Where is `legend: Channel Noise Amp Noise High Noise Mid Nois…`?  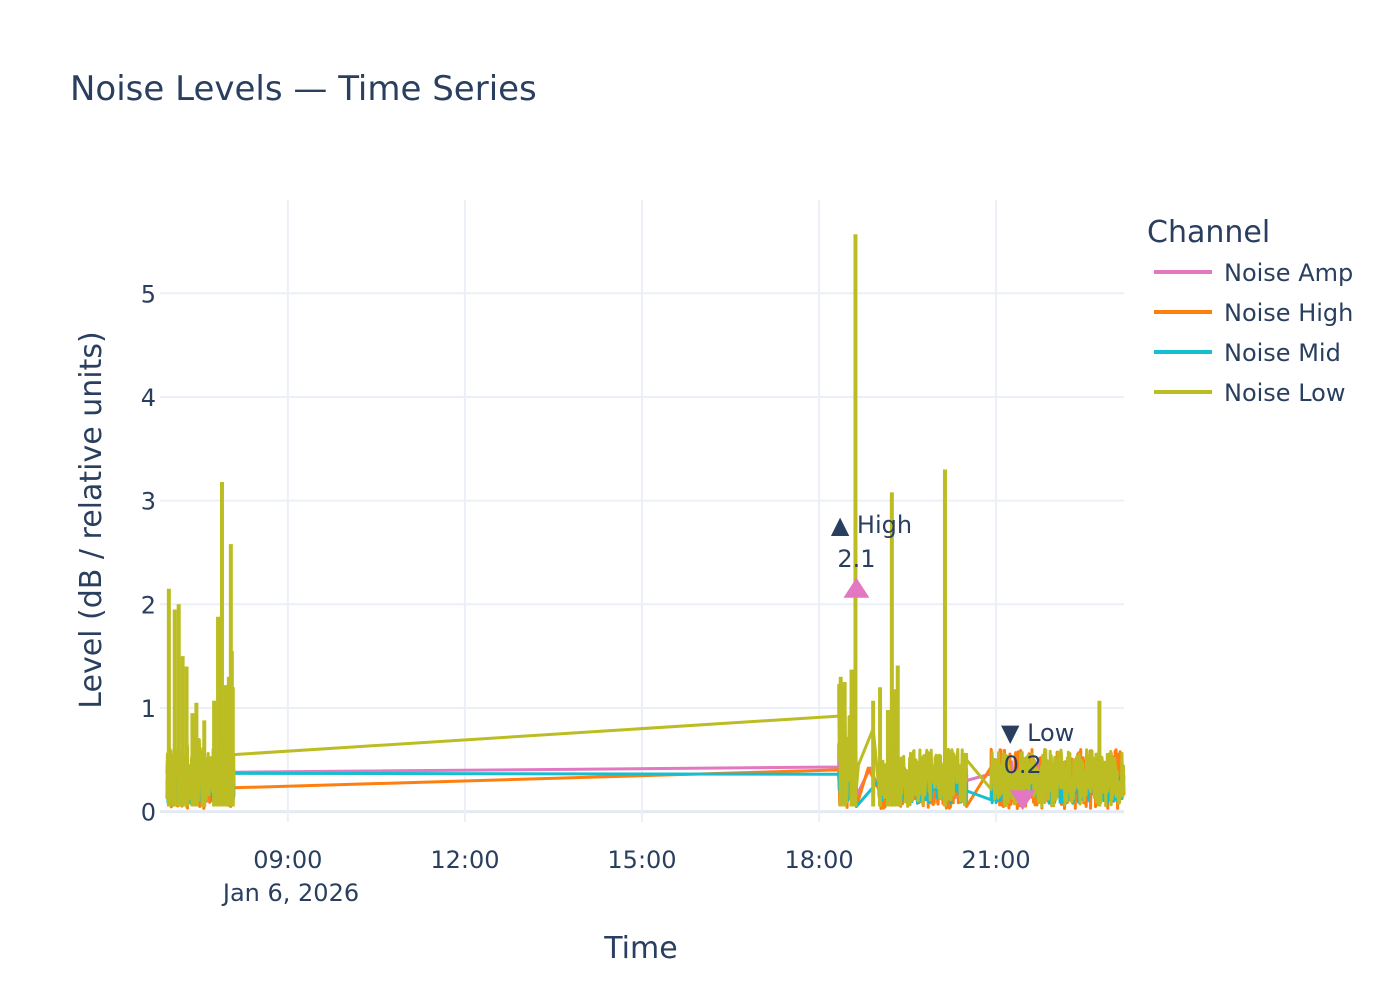
legend: Channel Noise Amp Noise High Noise Mid Nois… is located at coordinates (1250, 311).